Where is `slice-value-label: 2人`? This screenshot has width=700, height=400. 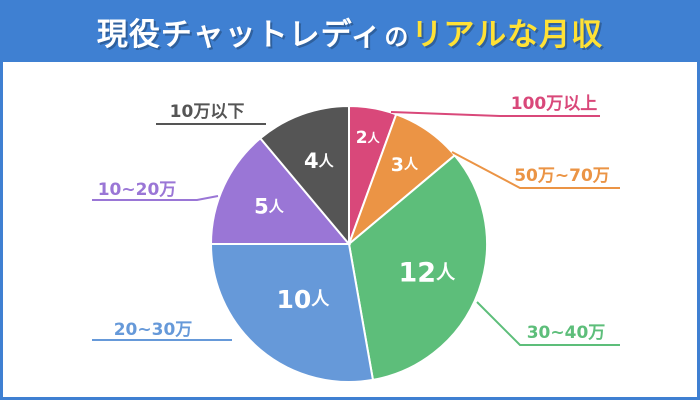 slice-value-label: 2人 is located at coordinates (368, 138).